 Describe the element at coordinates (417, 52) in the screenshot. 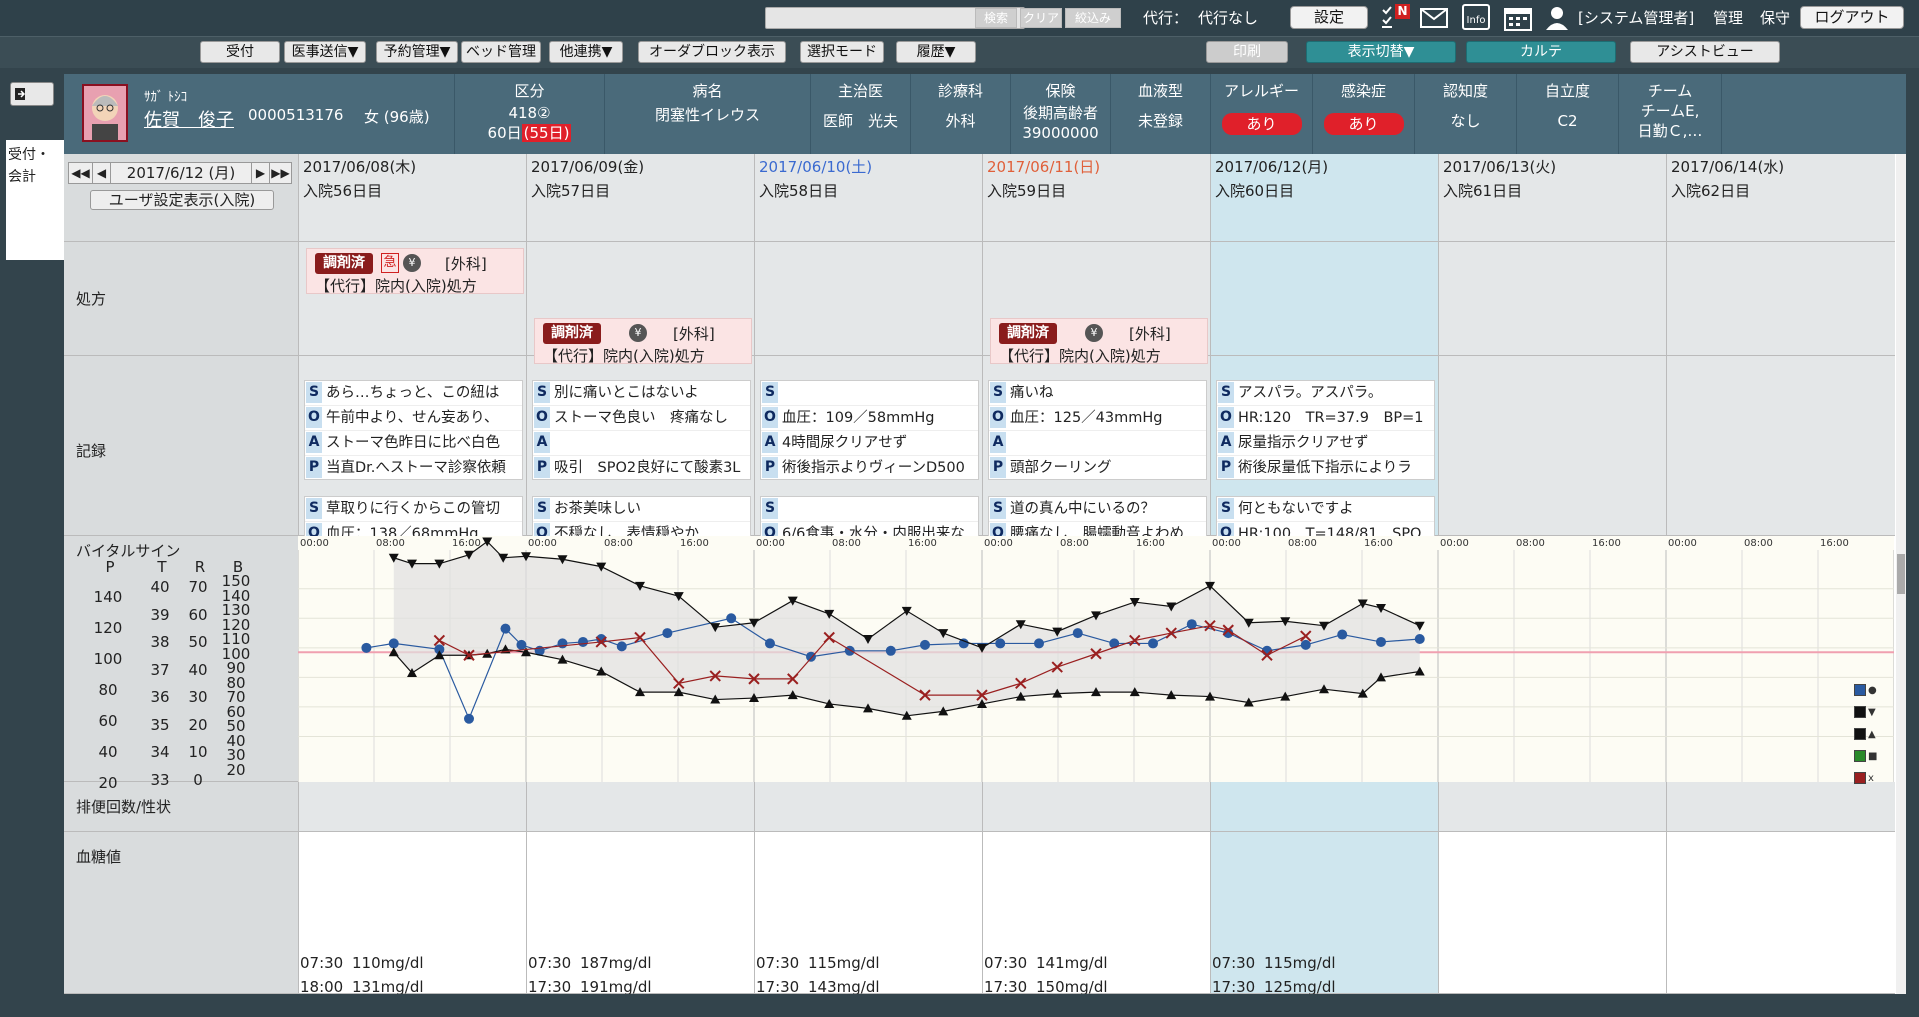

I see `reservation-menu: 予約管理▼` at that location.